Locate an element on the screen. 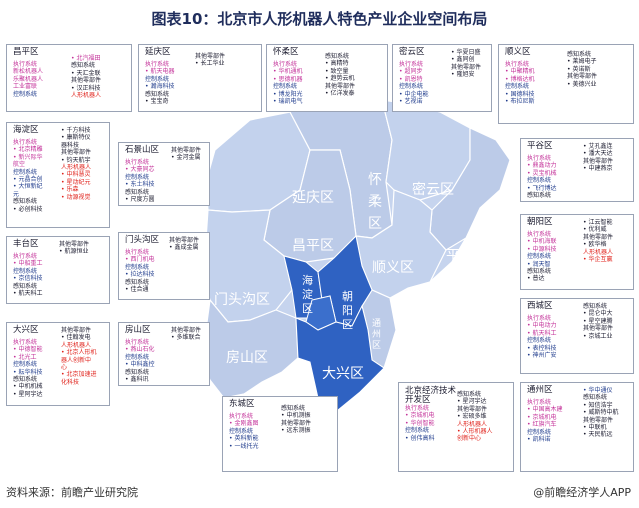 The height and width of the screenshot is (508, 639). company-entry: • 潘大天达 is located at coordinates (598, 154).